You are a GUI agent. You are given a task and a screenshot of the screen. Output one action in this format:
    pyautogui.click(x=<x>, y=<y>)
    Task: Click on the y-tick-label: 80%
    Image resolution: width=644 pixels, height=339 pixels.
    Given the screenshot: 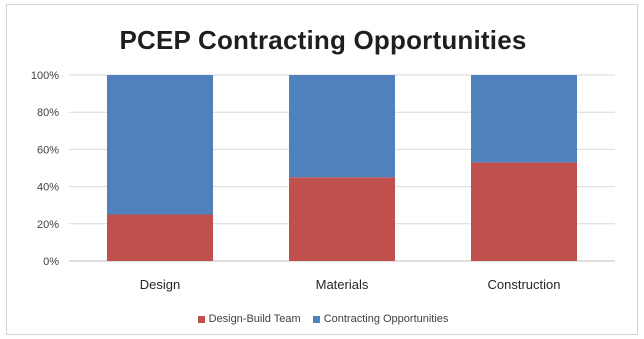 What is the action you would take?
    pyautogui.click(x=48, y=113)
    